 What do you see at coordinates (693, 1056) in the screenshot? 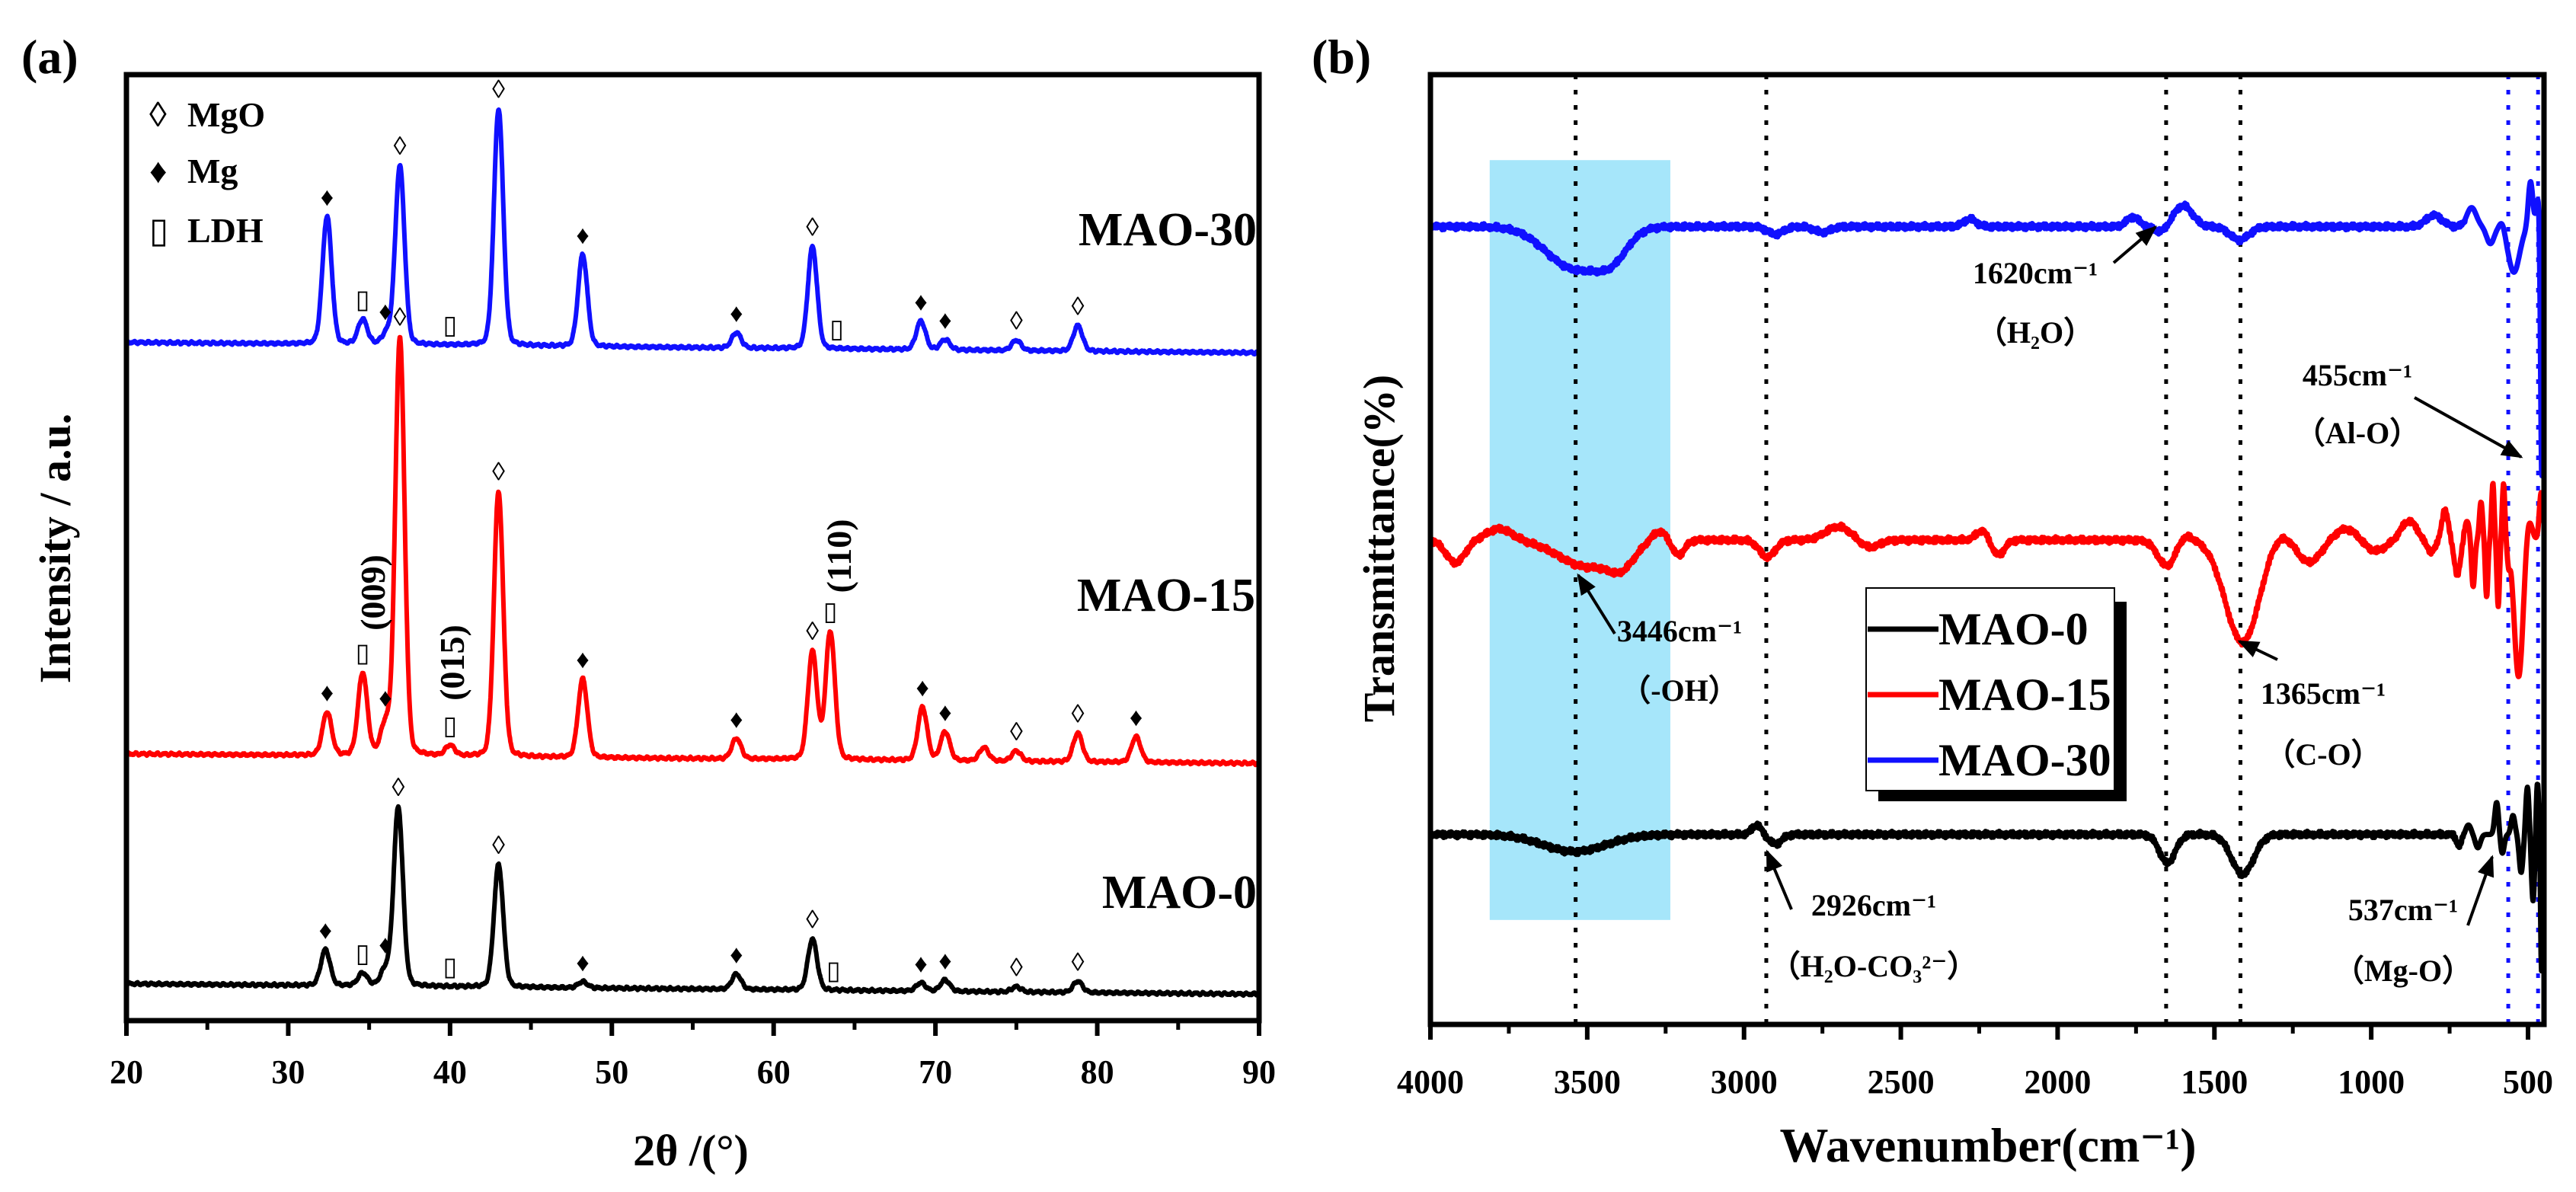
I see `x-axis-ticks-a: 20 30 40 50 60 70 80 90` at bounding box center [693, 1056].